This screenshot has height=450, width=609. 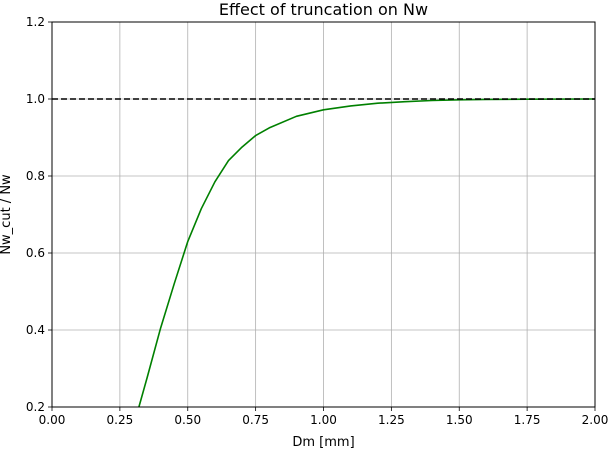 I want to click on x-tick-label: 1.00, so click(x=323, y=420).